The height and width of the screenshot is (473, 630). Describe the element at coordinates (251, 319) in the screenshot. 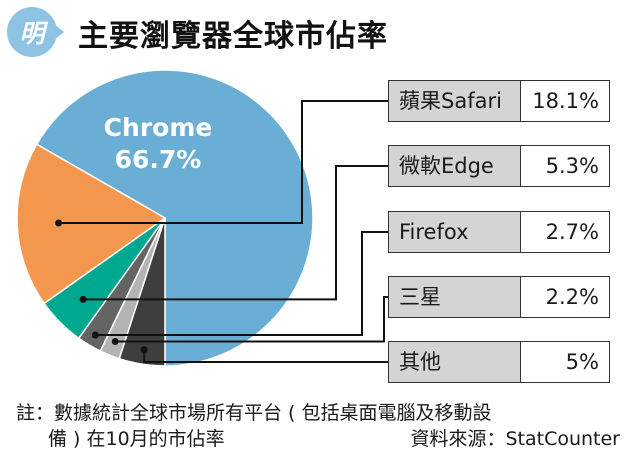

I see `leader-line-samsung` at that location.